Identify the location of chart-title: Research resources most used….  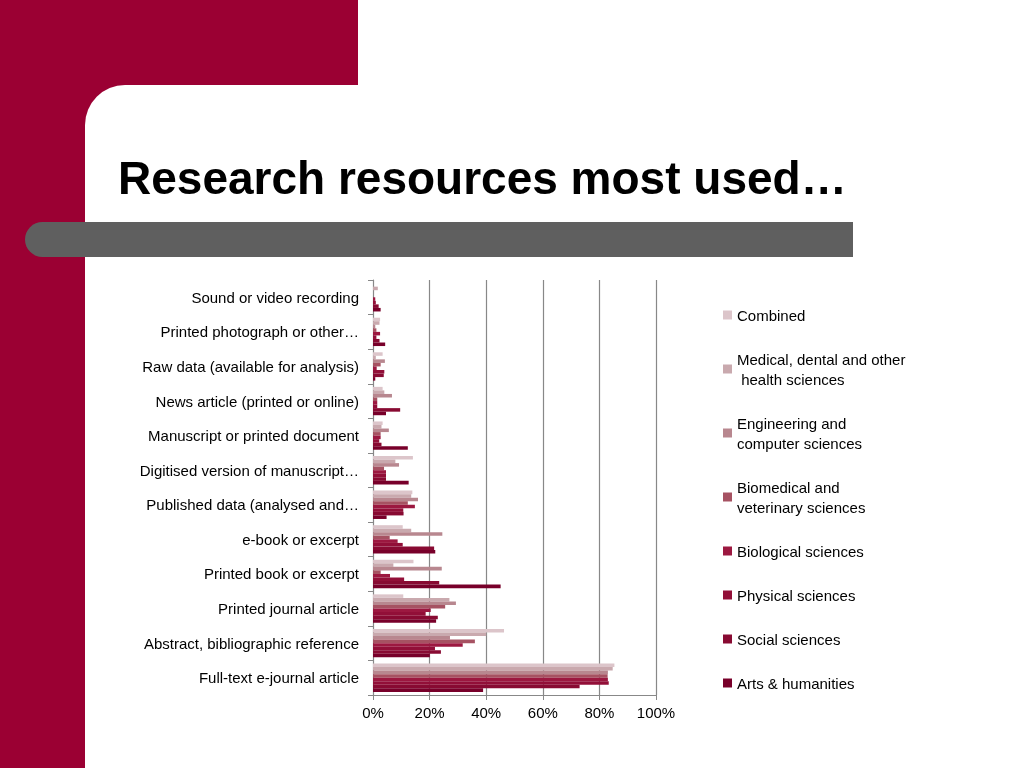
(482, 178).